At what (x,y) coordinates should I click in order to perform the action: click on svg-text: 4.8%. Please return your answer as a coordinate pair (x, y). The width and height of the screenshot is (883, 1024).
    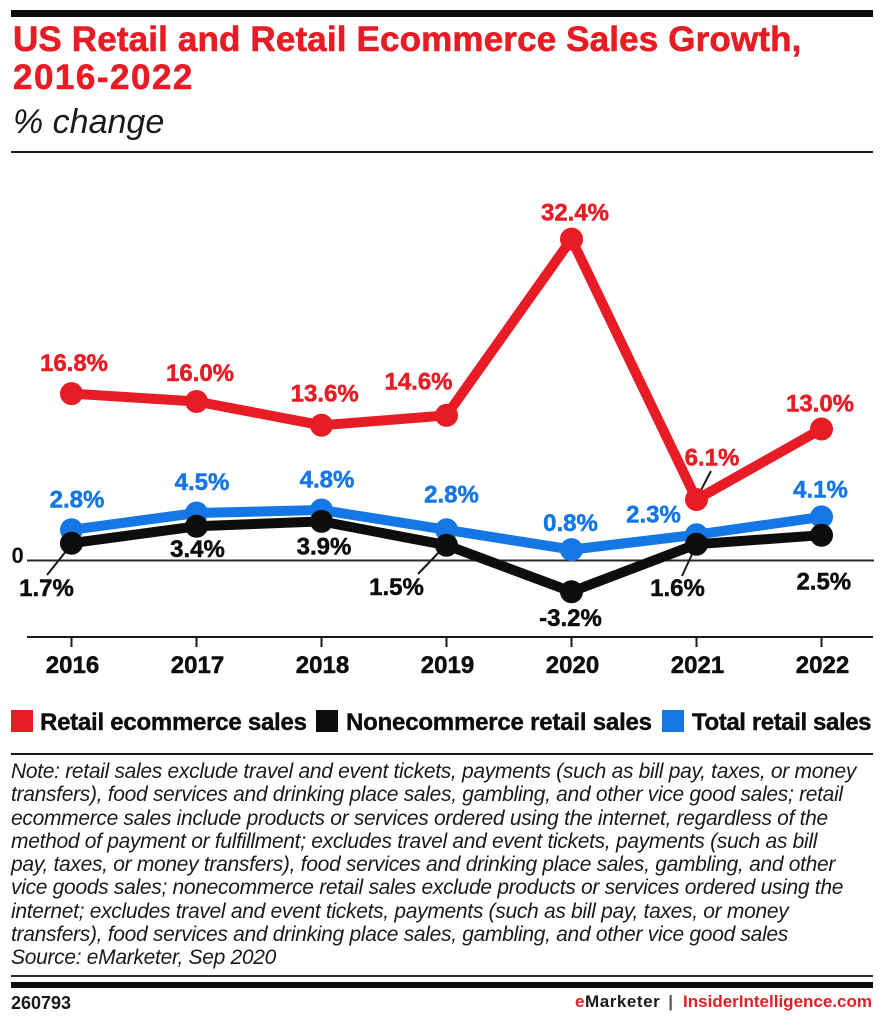
    Looking at the image, I should click on (327, 480).